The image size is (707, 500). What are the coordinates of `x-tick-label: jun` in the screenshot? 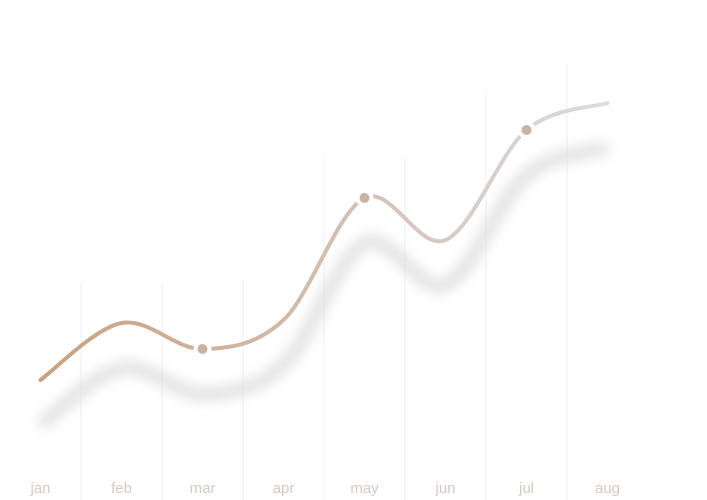 It's located at (444, 488).